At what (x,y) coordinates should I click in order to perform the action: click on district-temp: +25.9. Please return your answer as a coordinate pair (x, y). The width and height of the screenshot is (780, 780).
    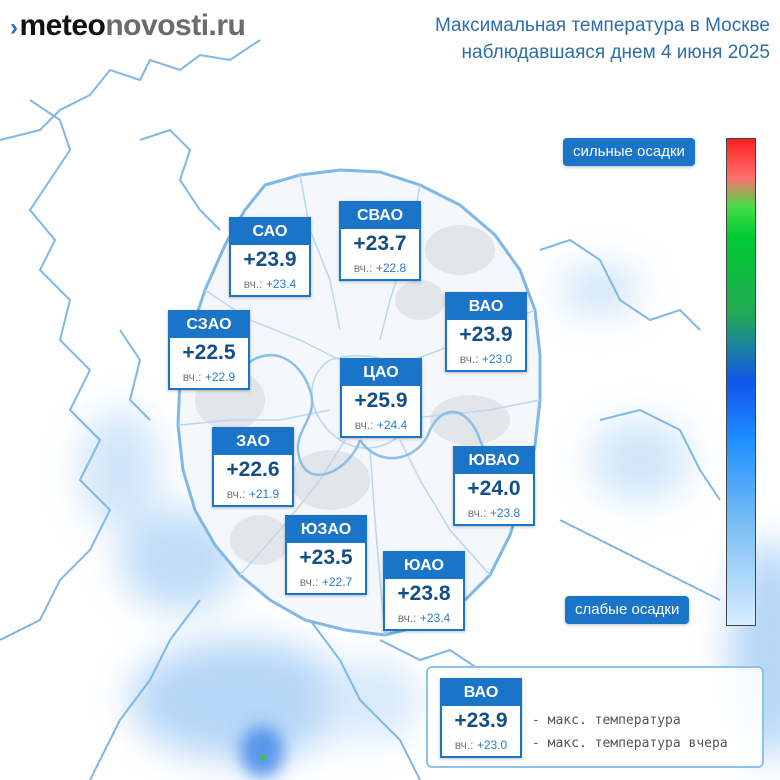
    Looking at the image, I should click on (381, 400).